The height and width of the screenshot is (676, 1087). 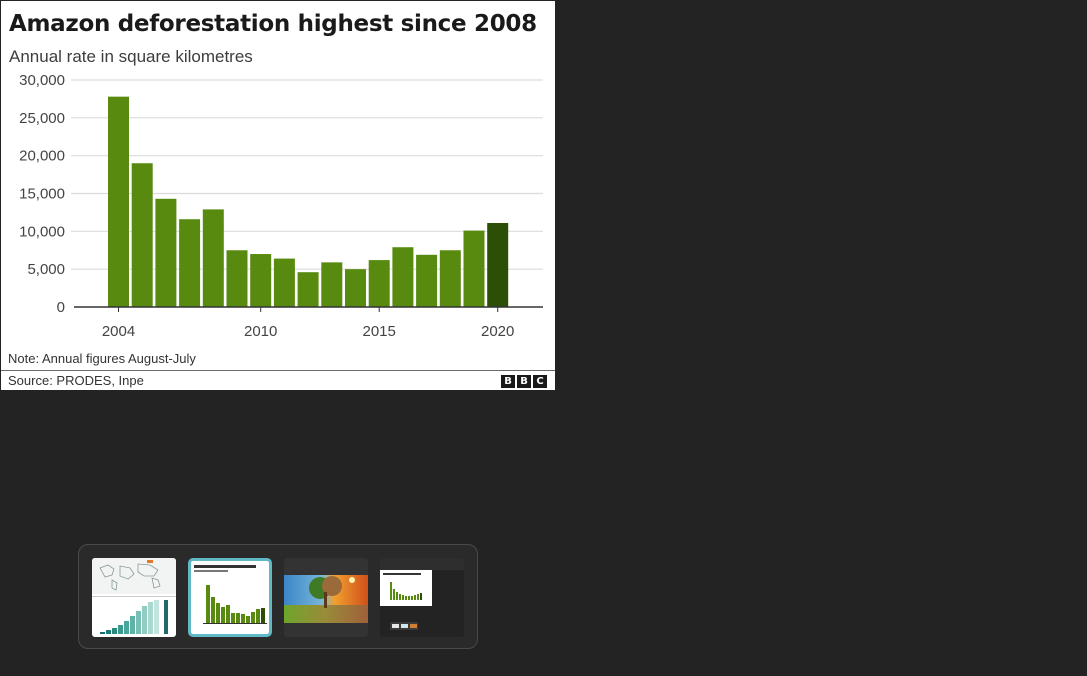 What do you see at coordinates (118, 331) in the screenshot?
I see `x-tick-label: 2004` at bounding box center [118, 331].